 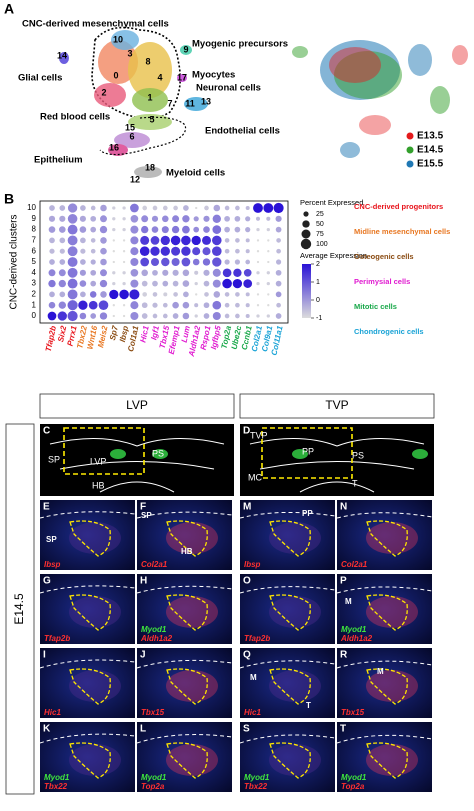 I want to click on colorbar-label: 1, so click(x=318, y=282).